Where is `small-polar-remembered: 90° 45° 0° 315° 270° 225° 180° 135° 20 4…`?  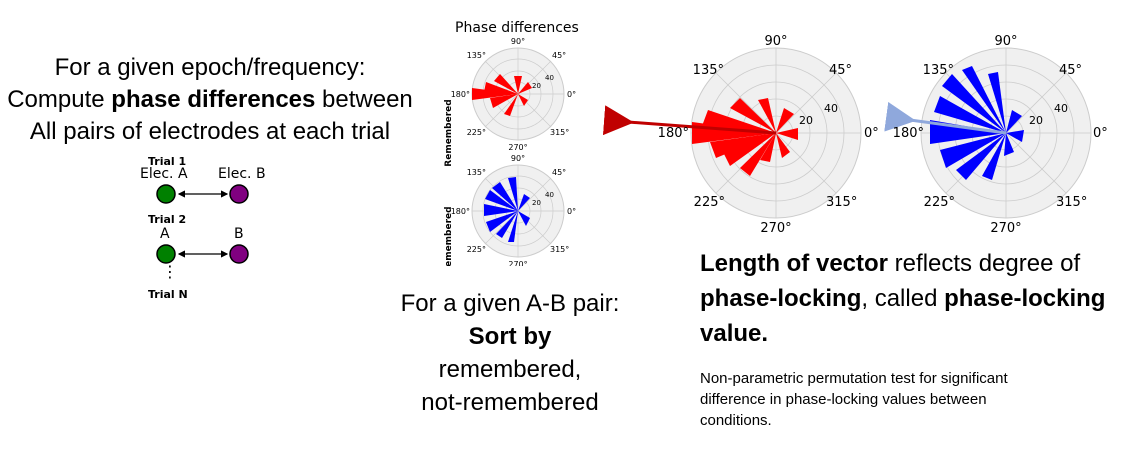 small-polar-remembered: 90° 45° 0° 315° 270° 225° 180° 135° 20 4… is located at coordinates (513, 94).